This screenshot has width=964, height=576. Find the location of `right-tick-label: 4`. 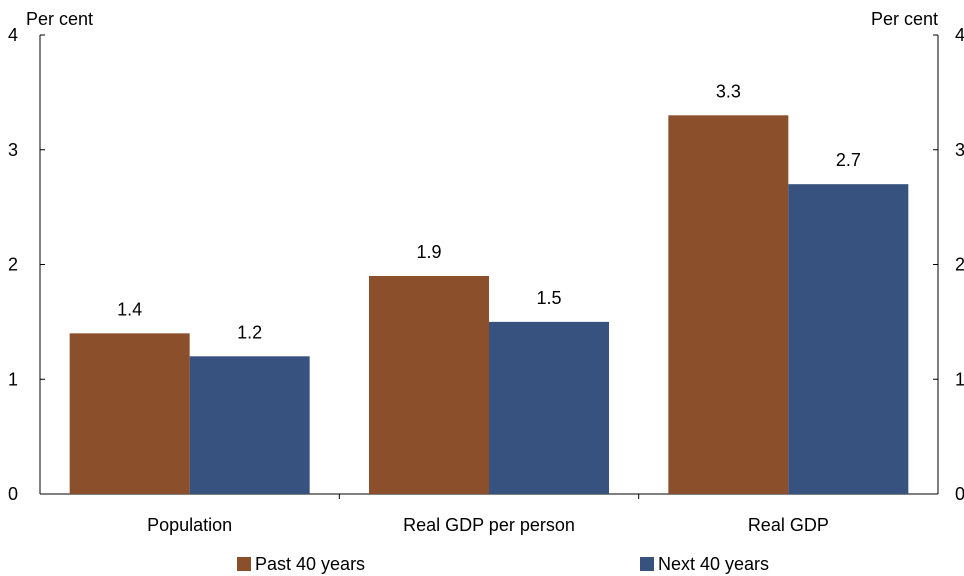

right-tick-label: 4 is located at coordinates (959, 35).